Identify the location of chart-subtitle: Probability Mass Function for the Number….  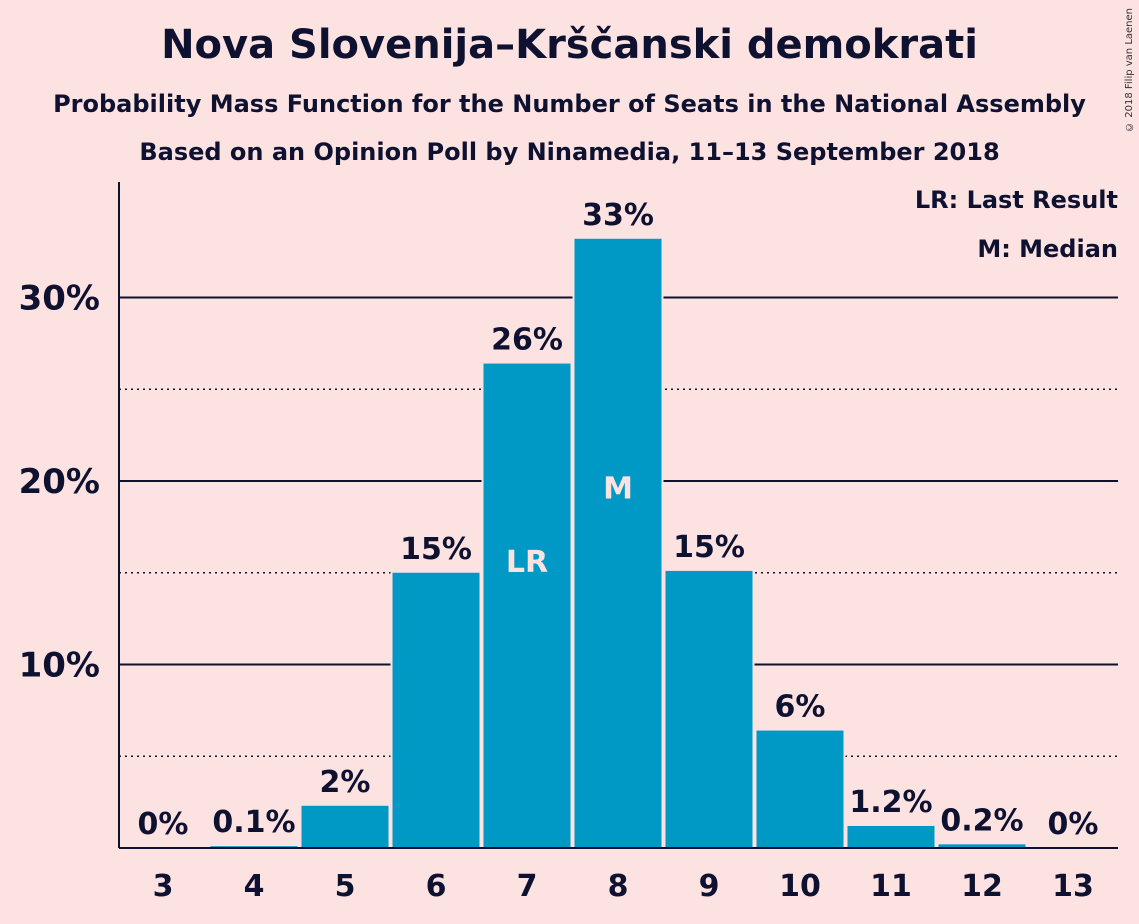
(569, 104).